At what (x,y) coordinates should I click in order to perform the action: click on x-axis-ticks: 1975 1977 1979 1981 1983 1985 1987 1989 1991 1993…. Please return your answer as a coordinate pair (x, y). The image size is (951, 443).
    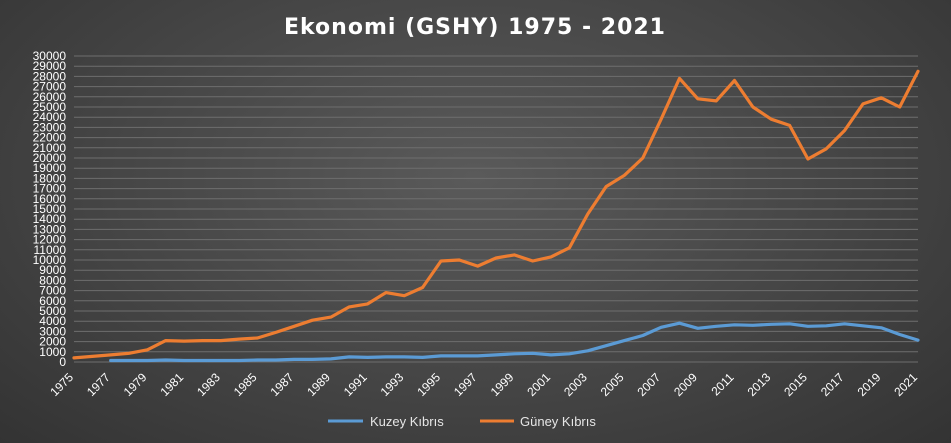
    Looking at the image, I should click on (483, 384).